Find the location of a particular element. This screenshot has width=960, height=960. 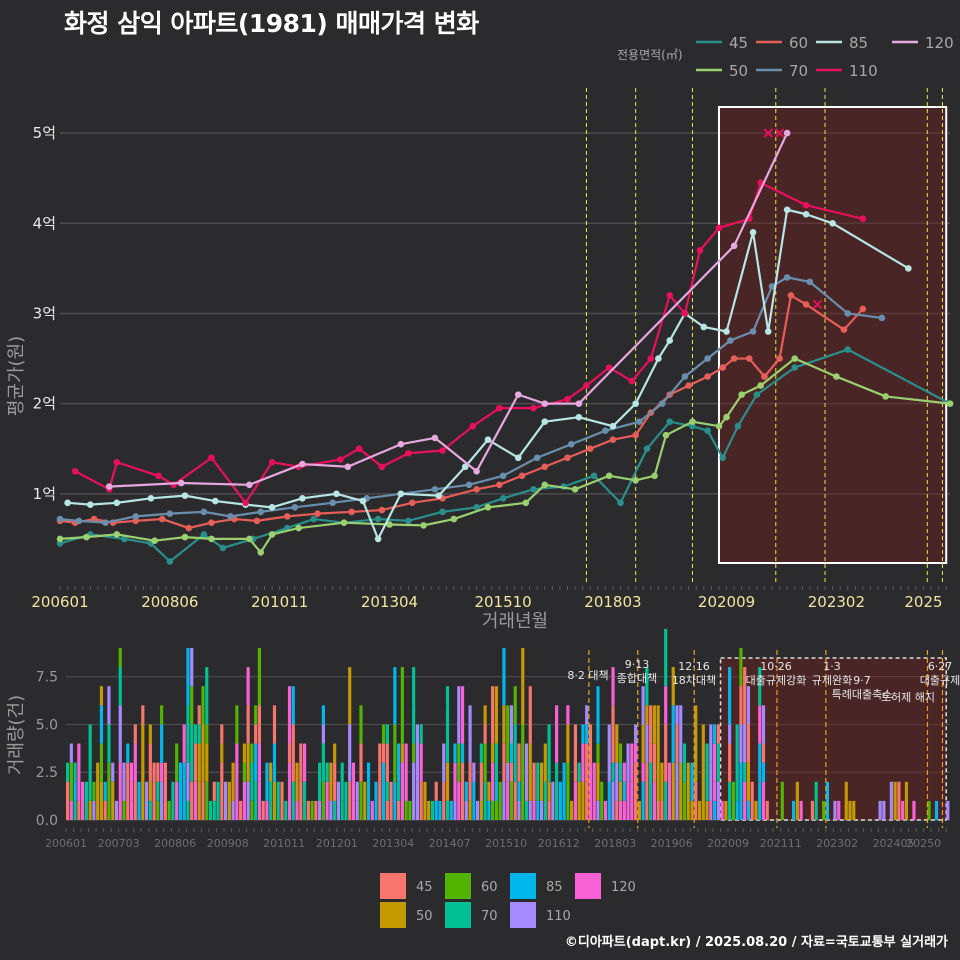

legend-swatch is located at coordinates (588, 886).